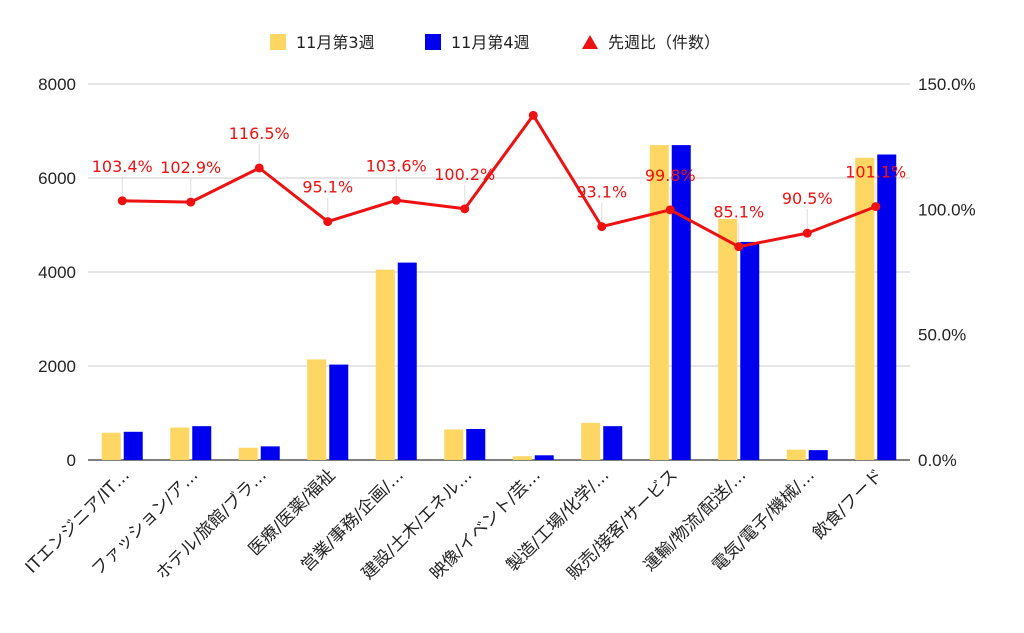 This screenshot has width=1024, height=633. What do you see at coordinates (327, 187) in the screenshot?
I see `ratio-data-label: 95.1%` at bounding box center [327, 187].